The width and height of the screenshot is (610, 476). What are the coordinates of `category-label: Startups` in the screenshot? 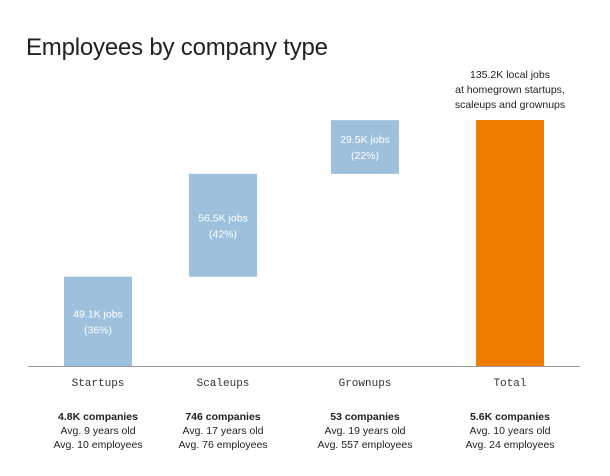 It's located at (98, 384).